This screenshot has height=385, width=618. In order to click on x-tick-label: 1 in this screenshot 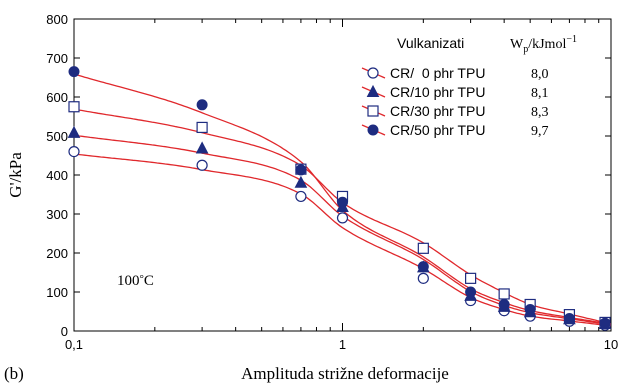, I will do `click(342, 344)`.